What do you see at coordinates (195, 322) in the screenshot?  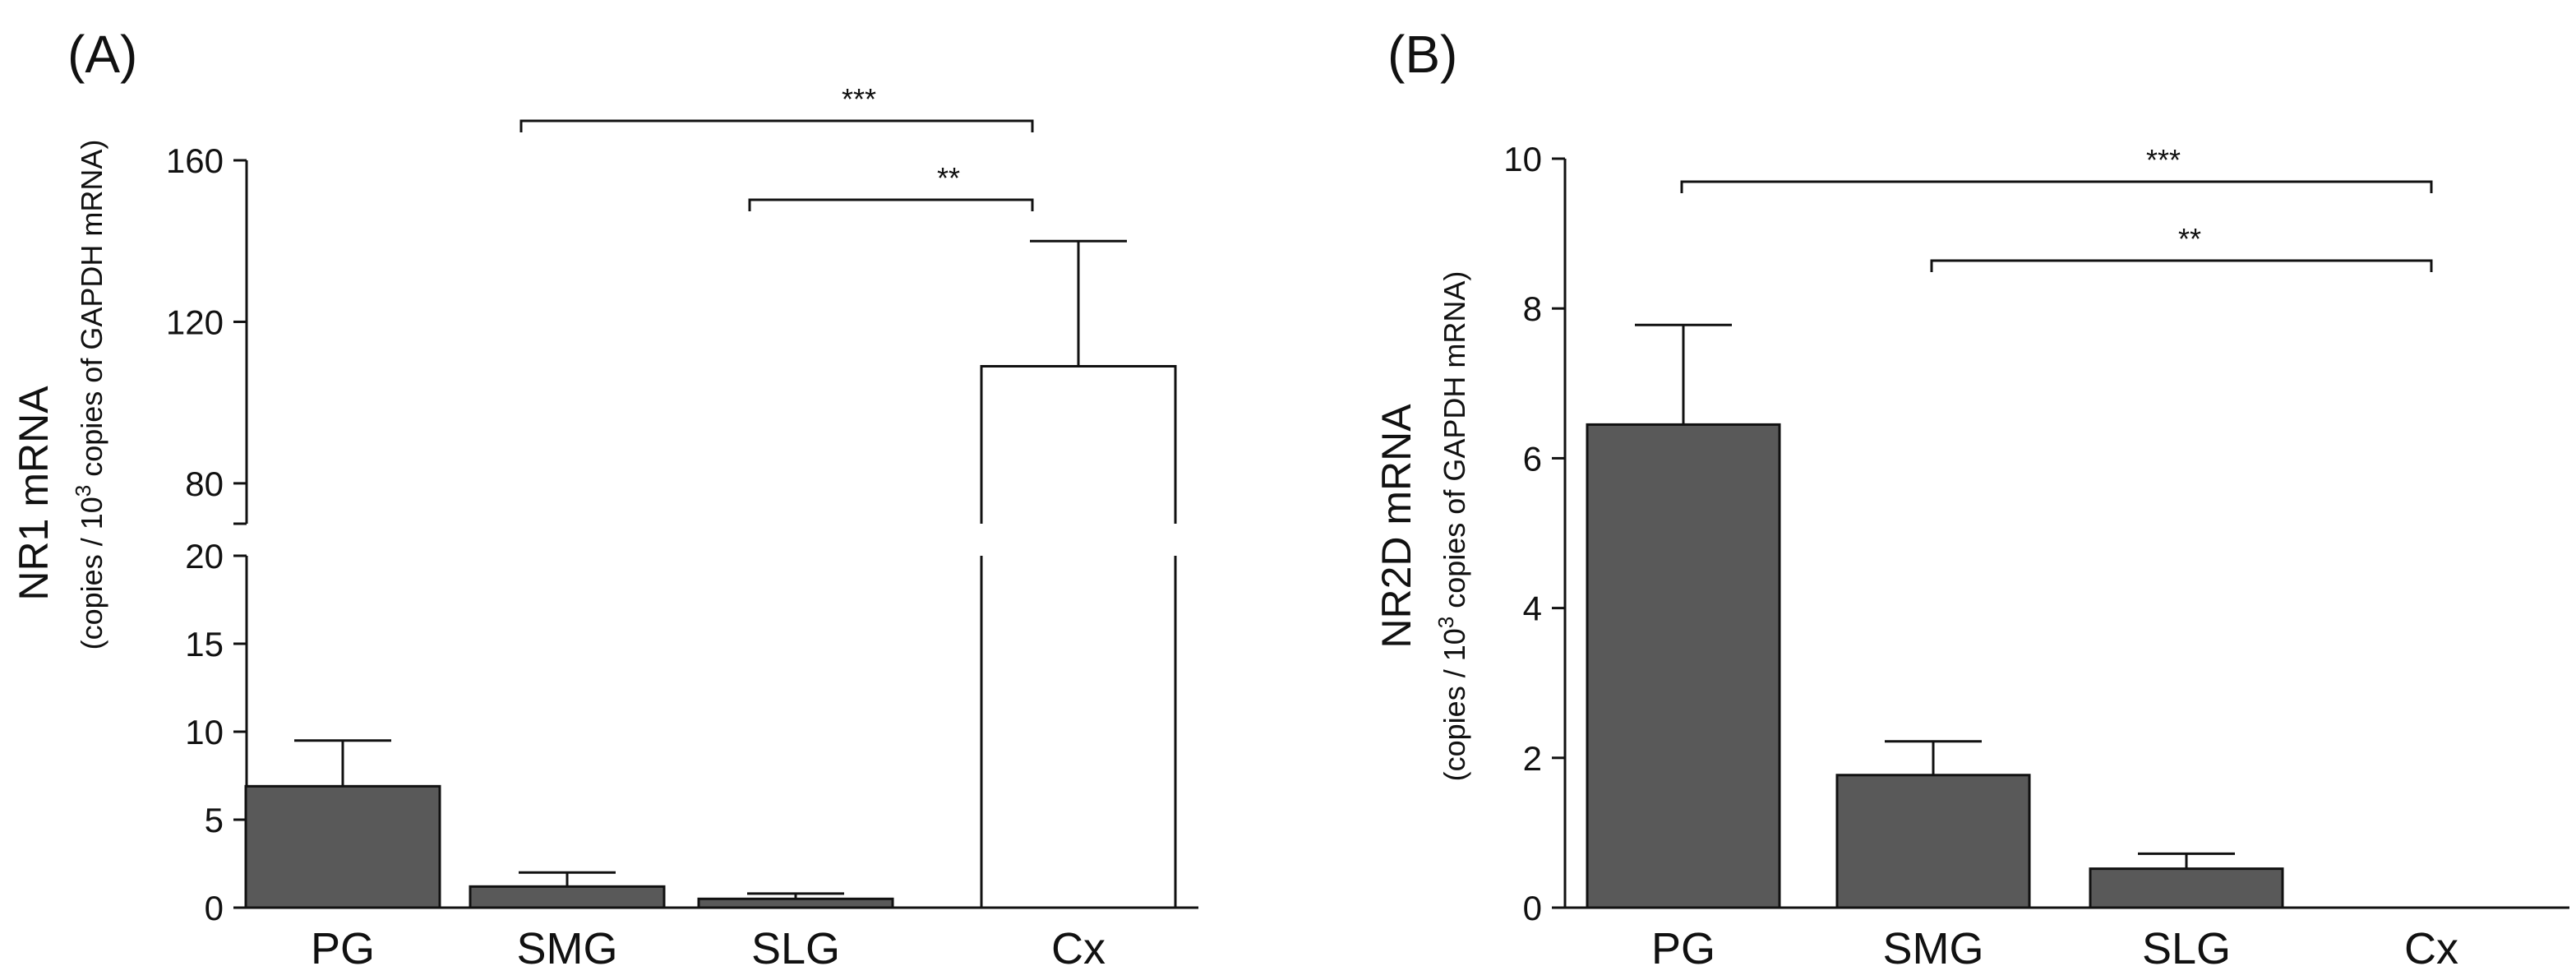 I see `y-tick-label: 120` at bounding box center [195, 322].